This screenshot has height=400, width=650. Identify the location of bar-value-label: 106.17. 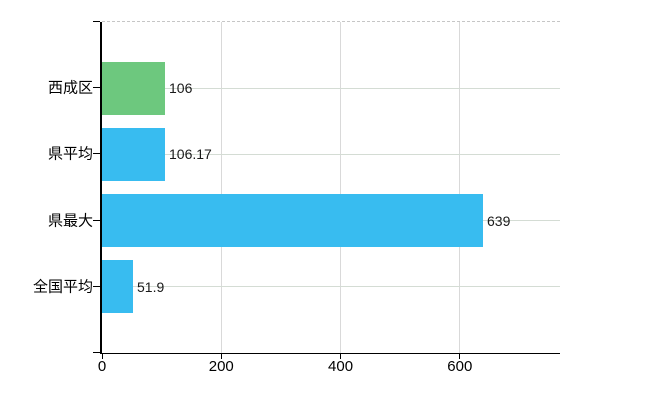
(190, 154).